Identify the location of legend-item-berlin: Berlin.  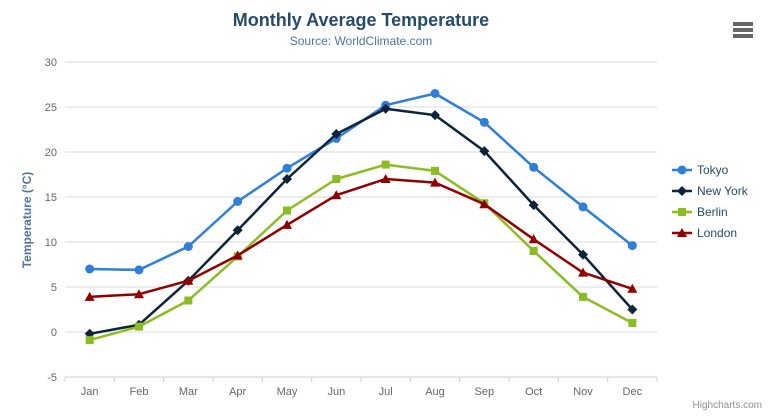
(710, 212).